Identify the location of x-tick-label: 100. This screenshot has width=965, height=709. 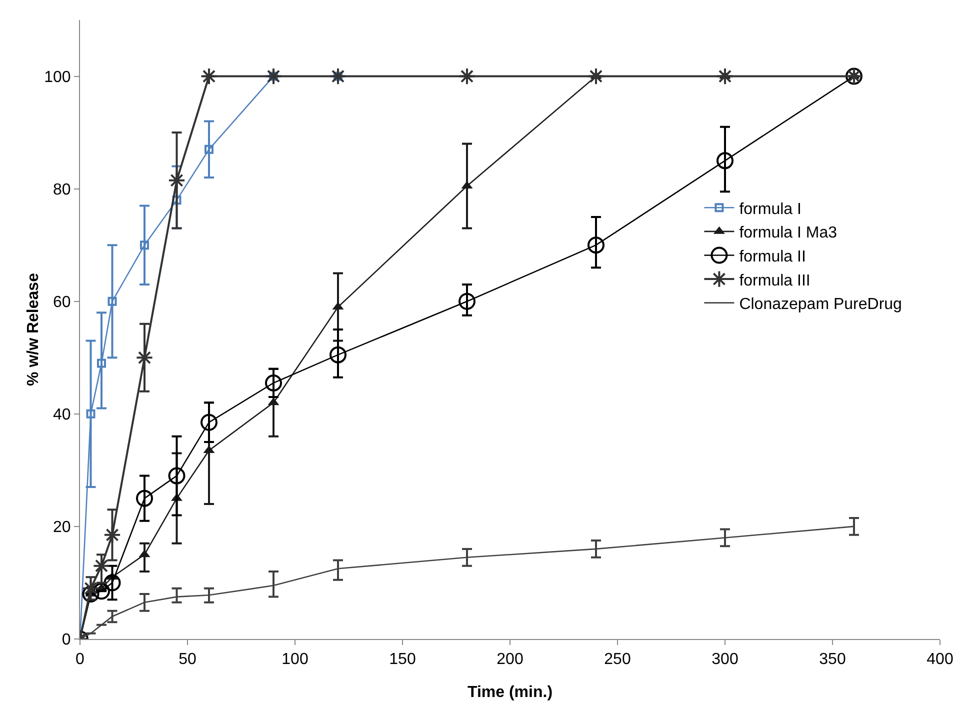
(295, 659).